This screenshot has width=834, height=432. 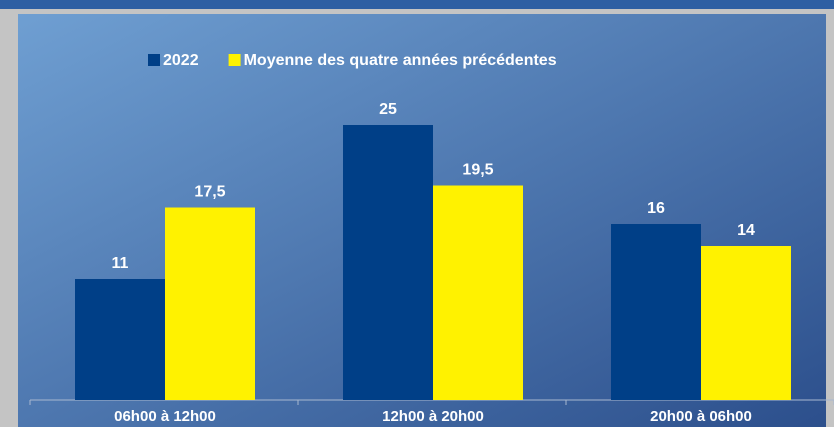 I want to click on x-tick-label: 20h00 à 06h00, so click(x=701, y=416).